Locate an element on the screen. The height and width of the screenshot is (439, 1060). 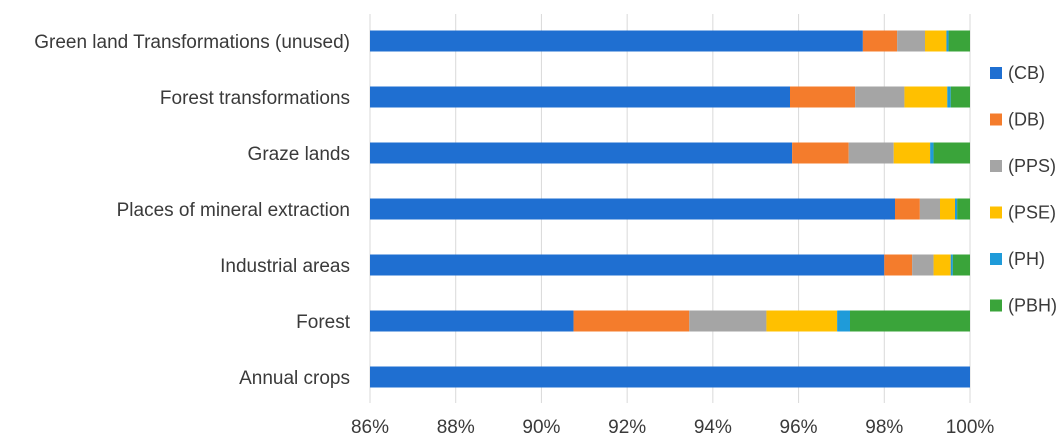
x-tick-label: 94% is located at coordinates (713, 427).